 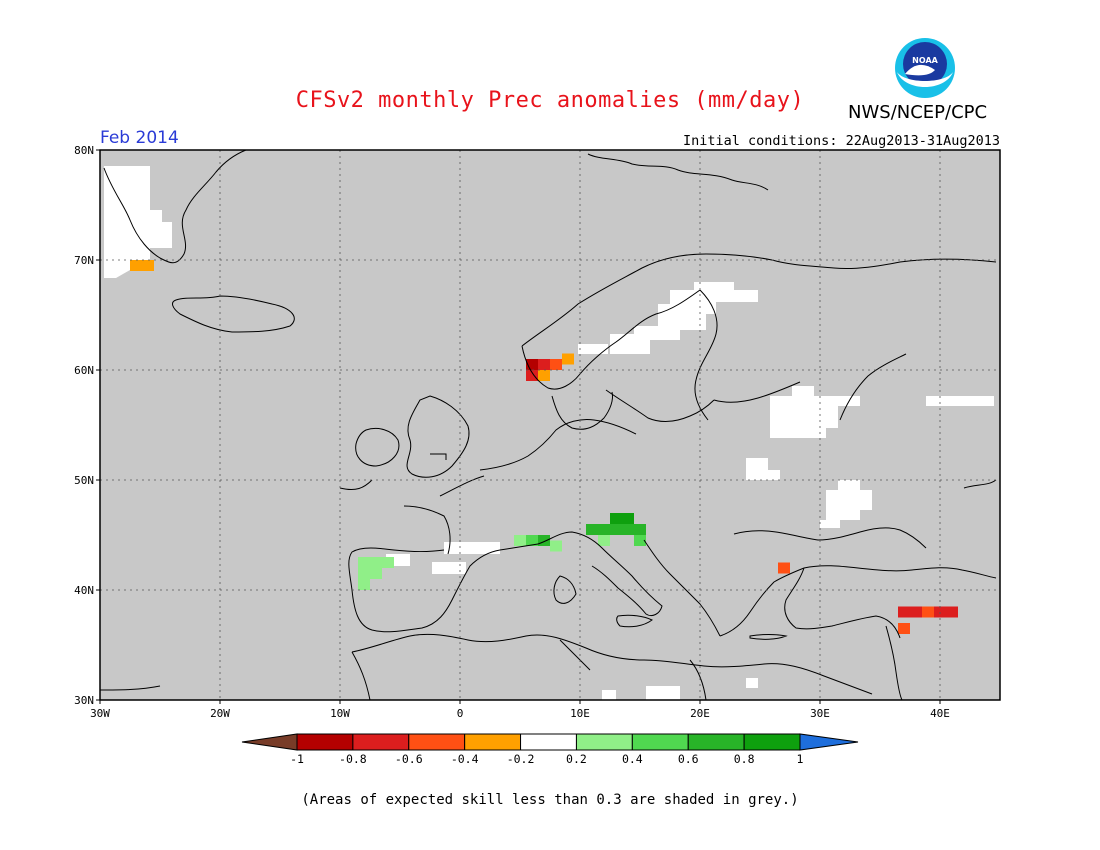 I want to click on colorbar-label: -0.2, so click(x=521, y=759).